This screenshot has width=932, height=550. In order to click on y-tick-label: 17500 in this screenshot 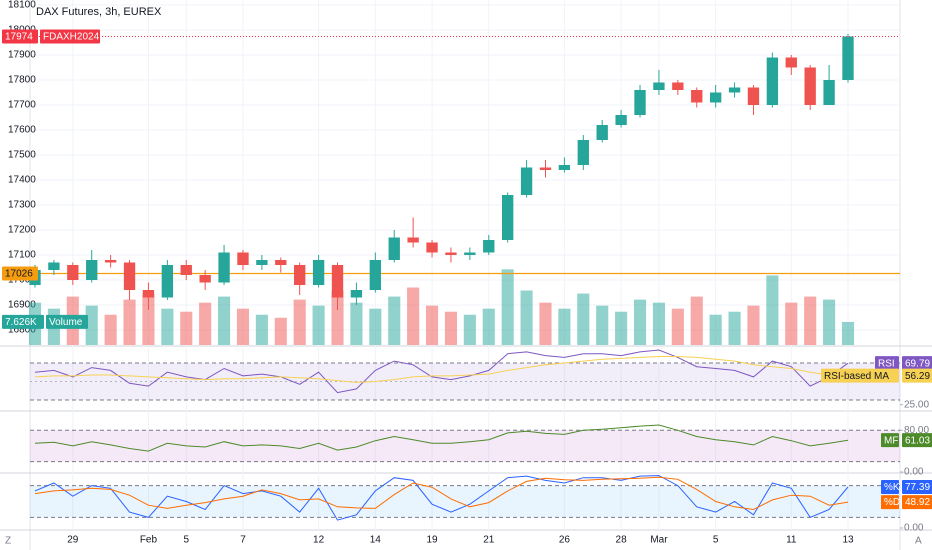, I will do `click(22, 155)`.